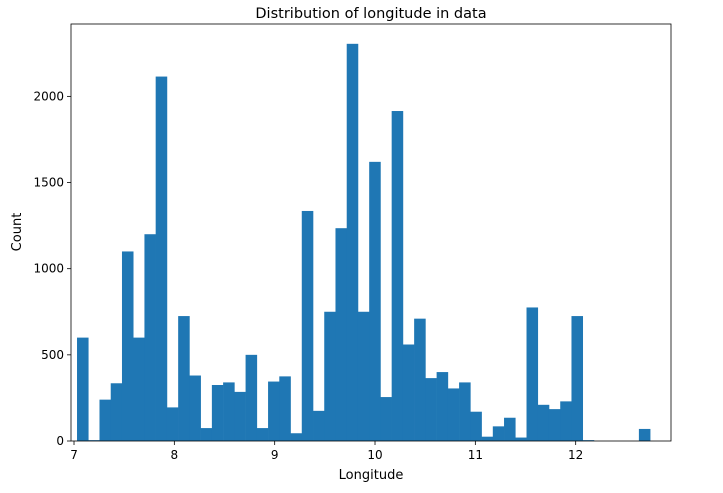  Describe the element at coordinates (175, 455) in the screenshot. I see `x-tick-label: 8` at that location.